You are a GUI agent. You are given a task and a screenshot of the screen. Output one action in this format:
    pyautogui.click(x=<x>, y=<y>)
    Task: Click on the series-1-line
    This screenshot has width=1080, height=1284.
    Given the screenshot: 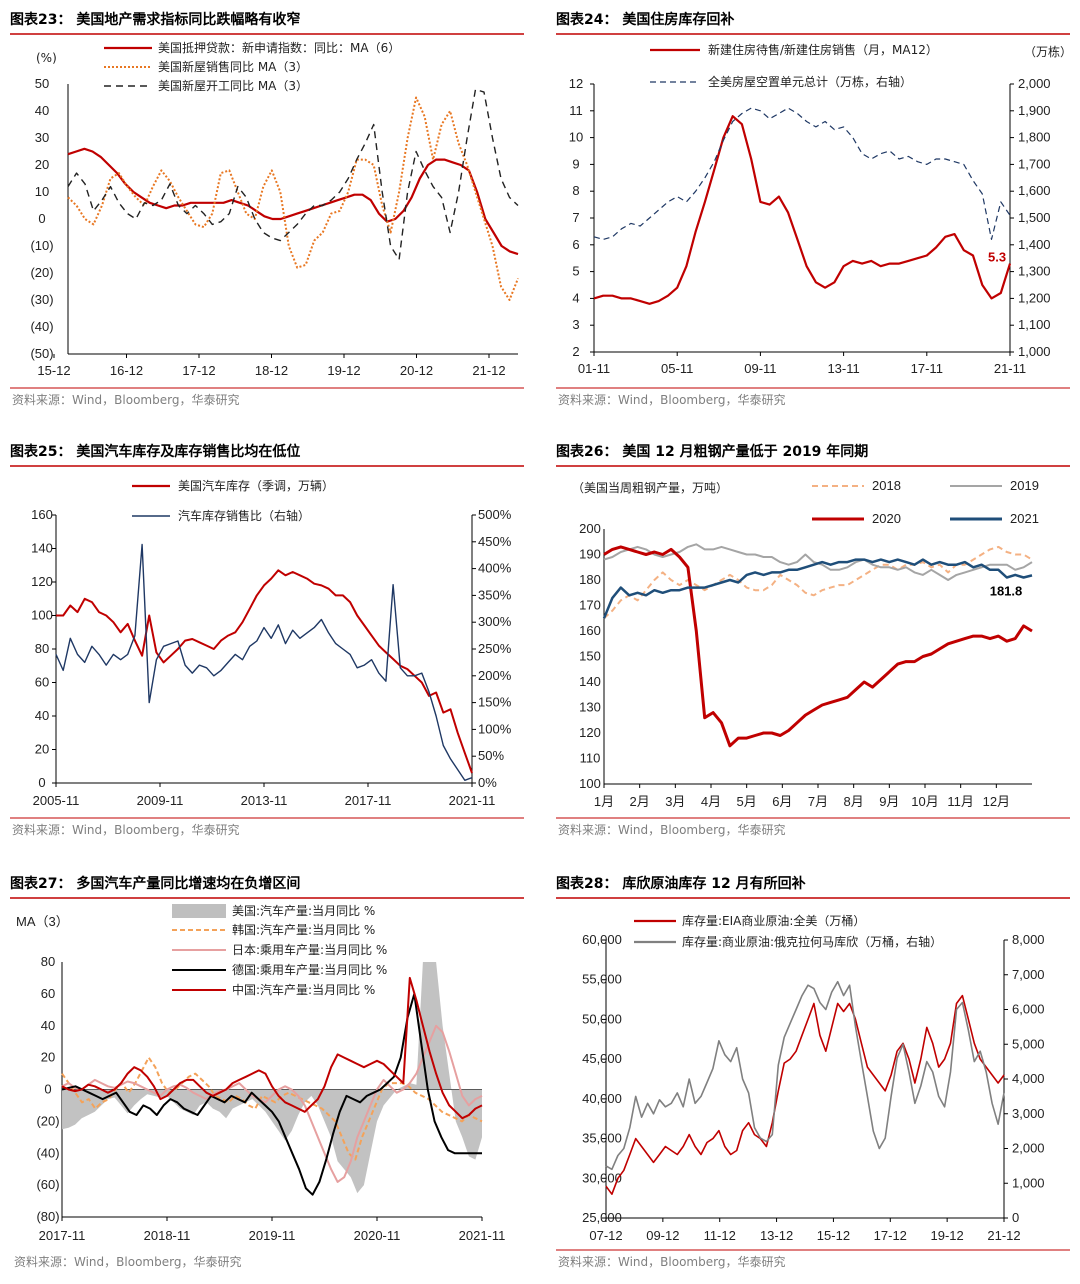 What is the action you would take?
    pyautogui.click(x=293, y=198)
    